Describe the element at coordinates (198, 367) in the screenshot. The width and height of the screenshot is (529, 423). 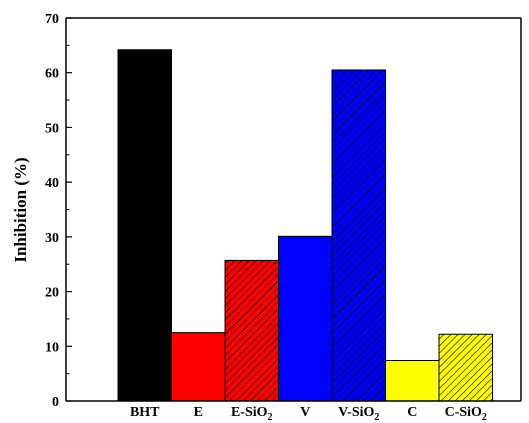
I see `bar-e` at that location.